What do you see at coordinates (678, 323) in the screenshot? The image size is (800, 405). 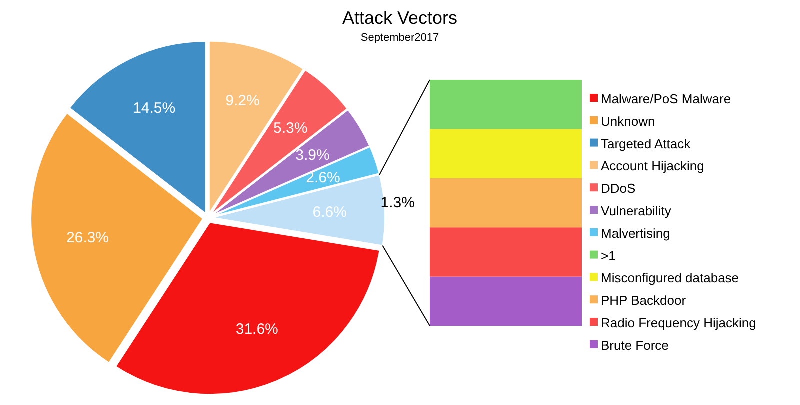 I see `legend-label: Radio Frequency Hijacking` at bounding box center [678, 323].